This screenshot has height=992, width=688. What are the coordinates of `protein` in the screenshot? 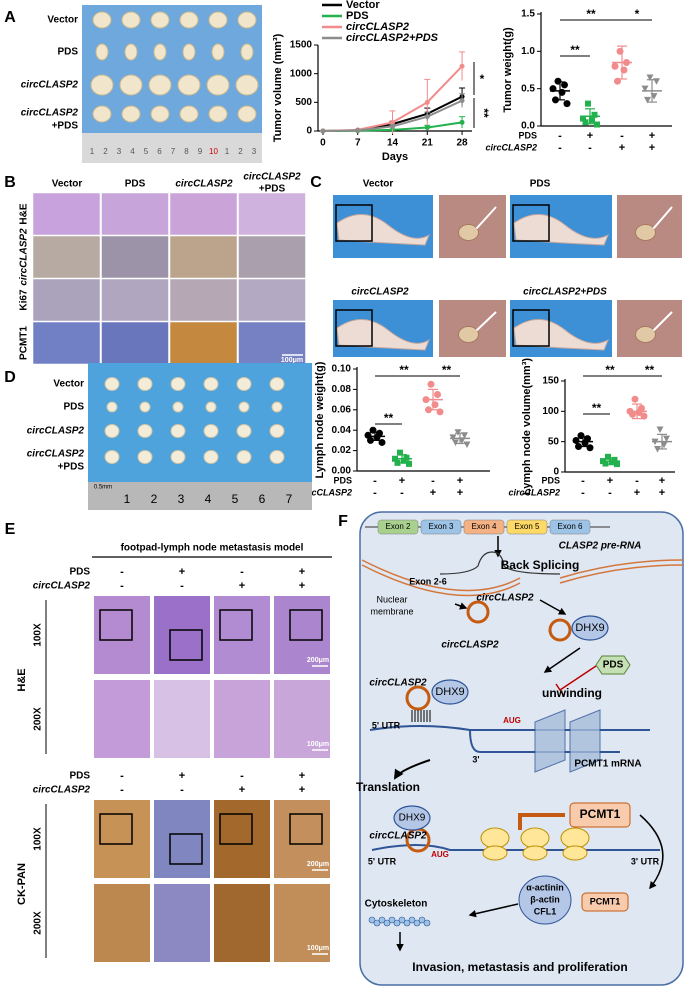 It's located at (605, 902).